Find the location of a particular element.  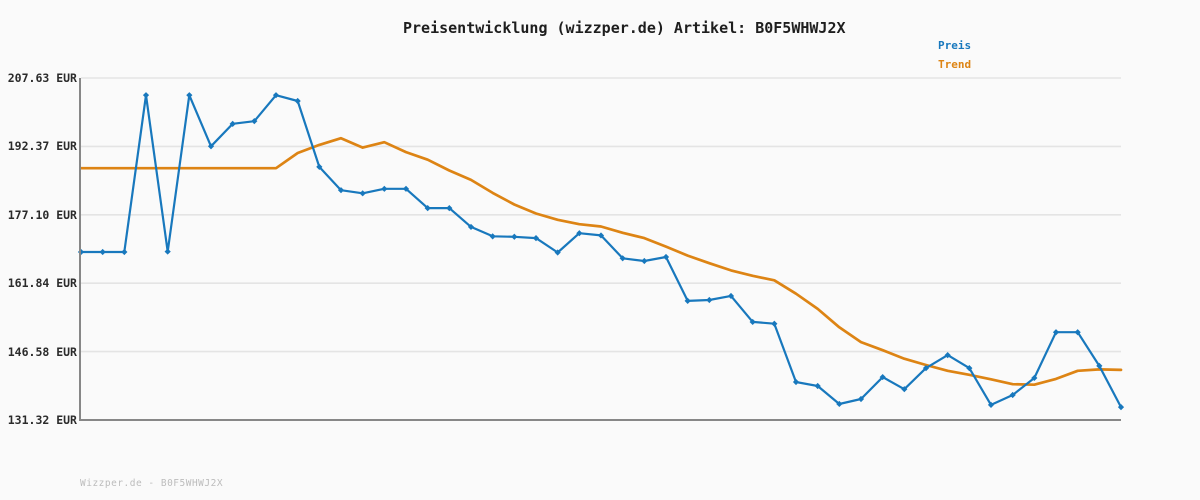

y-axis-tick-label: 207.63 EUR is located at coordinates (42, 78).